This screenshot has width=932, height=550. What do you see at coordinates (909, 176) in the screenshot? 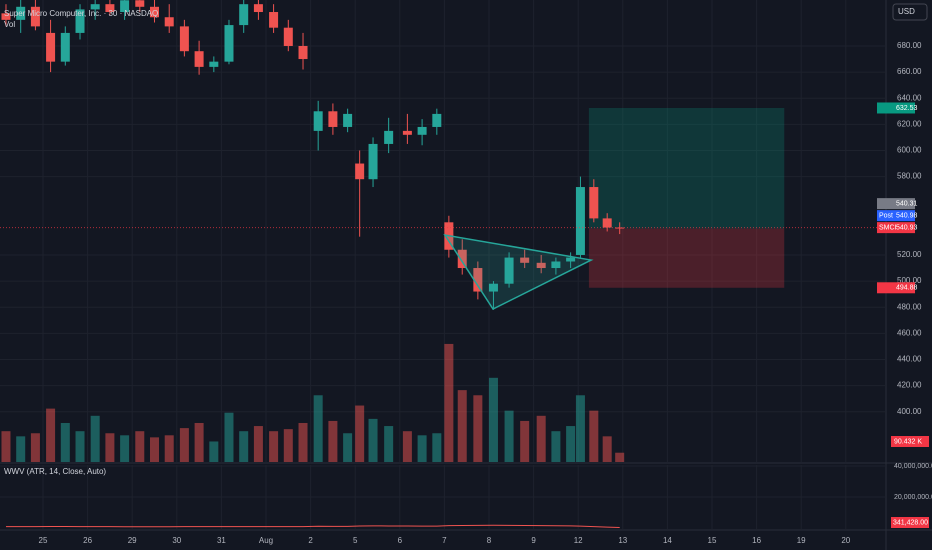
I see `y-tick-label: 580.00` at bounding box center [909, 176].